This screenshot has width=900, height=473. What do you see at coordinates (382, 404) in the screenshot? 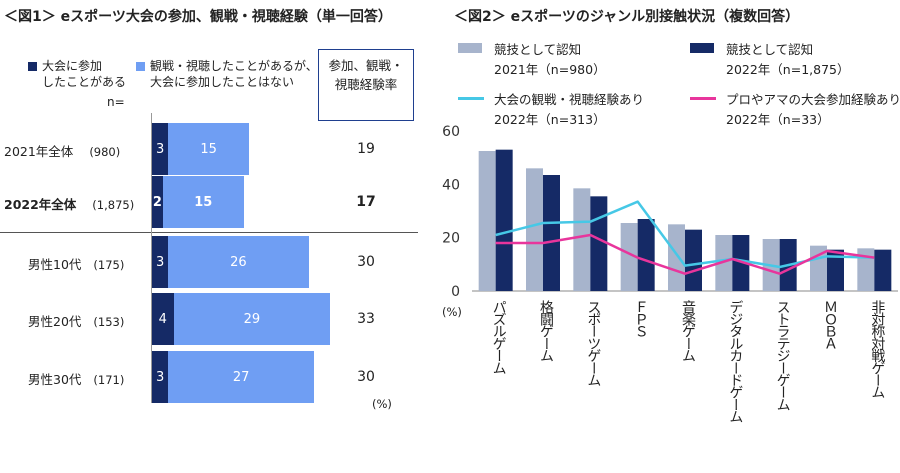
I see `fig1-unit: (%)` at bounding box center [382, 404].